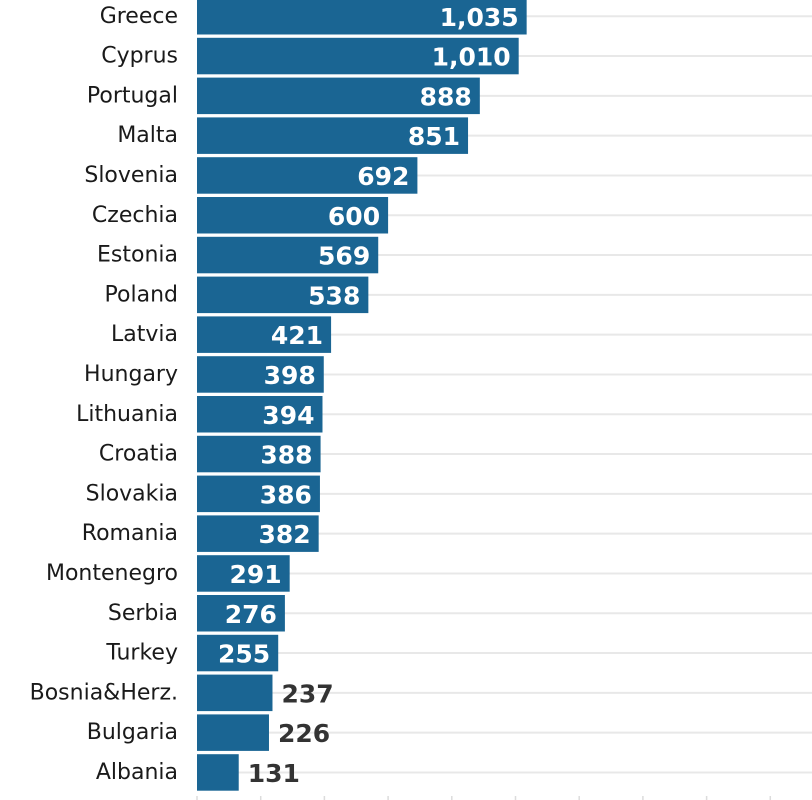 Image resolution: width=812 pixels, height=800 pixels. I want to click on category-label-18: Bulgaria, so click(132, 732).